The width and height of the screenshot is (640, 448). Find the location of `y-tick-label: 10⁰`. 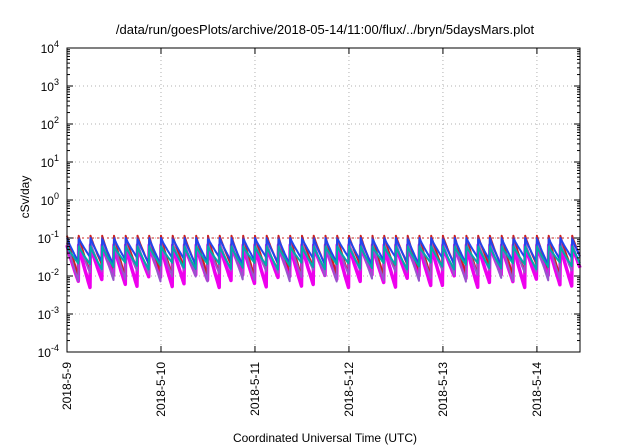

y-tick-label: 10⁰ is located at coordinates (50, 199).